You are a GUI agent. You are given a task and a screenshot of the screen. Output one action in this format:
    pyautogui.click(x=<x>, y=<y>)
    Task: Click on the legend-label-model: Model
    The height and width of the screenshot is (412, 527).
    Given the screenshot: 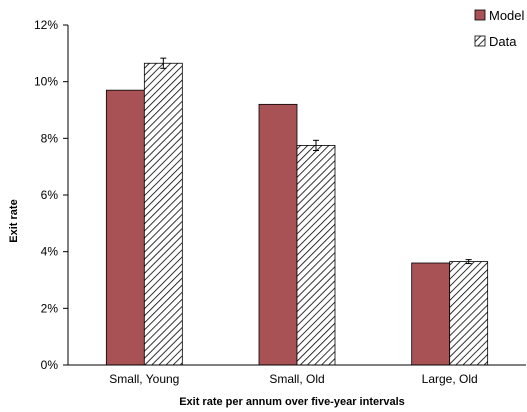 What is the action you would take?
    pyautogui.click(x=507, y=15)
    